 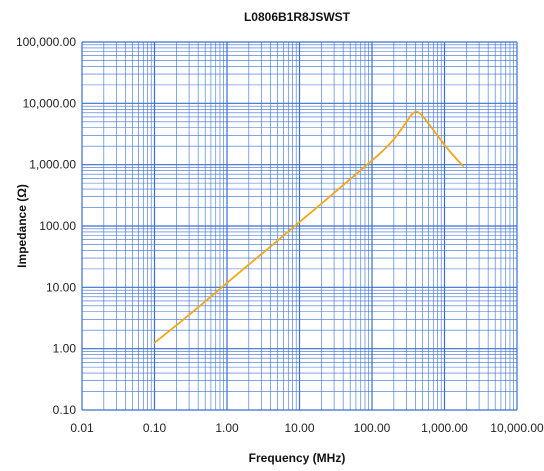 What do you see at coordinates (46, 42) in the screenshot?
I see `y-tick-label: 100,000.00` at bounding box center [46, 42].